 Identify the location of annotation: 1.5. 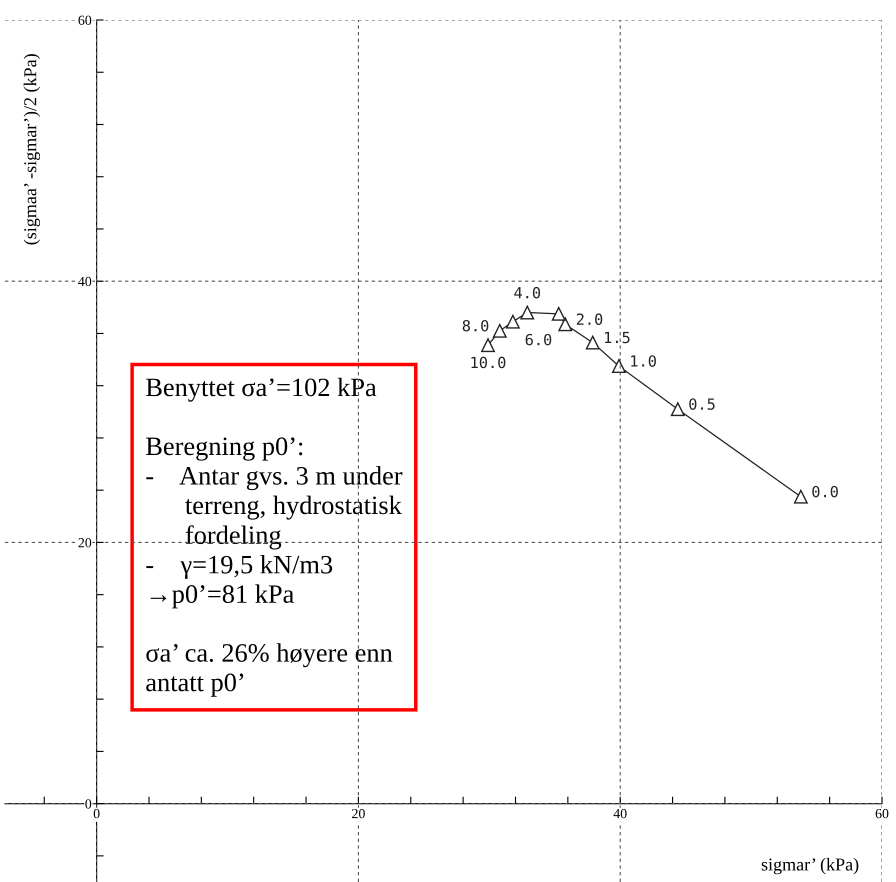
(617, 338).